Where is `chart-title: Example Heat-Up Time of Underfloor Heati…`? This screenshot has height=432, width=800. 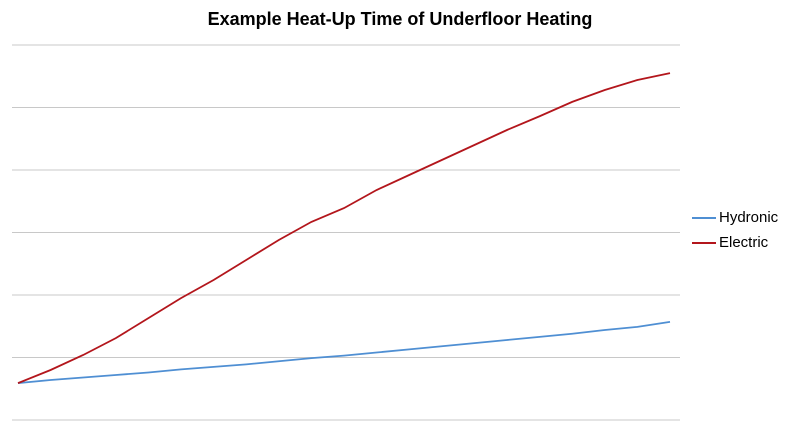
chart-title: Example Heat-Up Time of Underfloor Heati… is located at coordinates (400, 19).